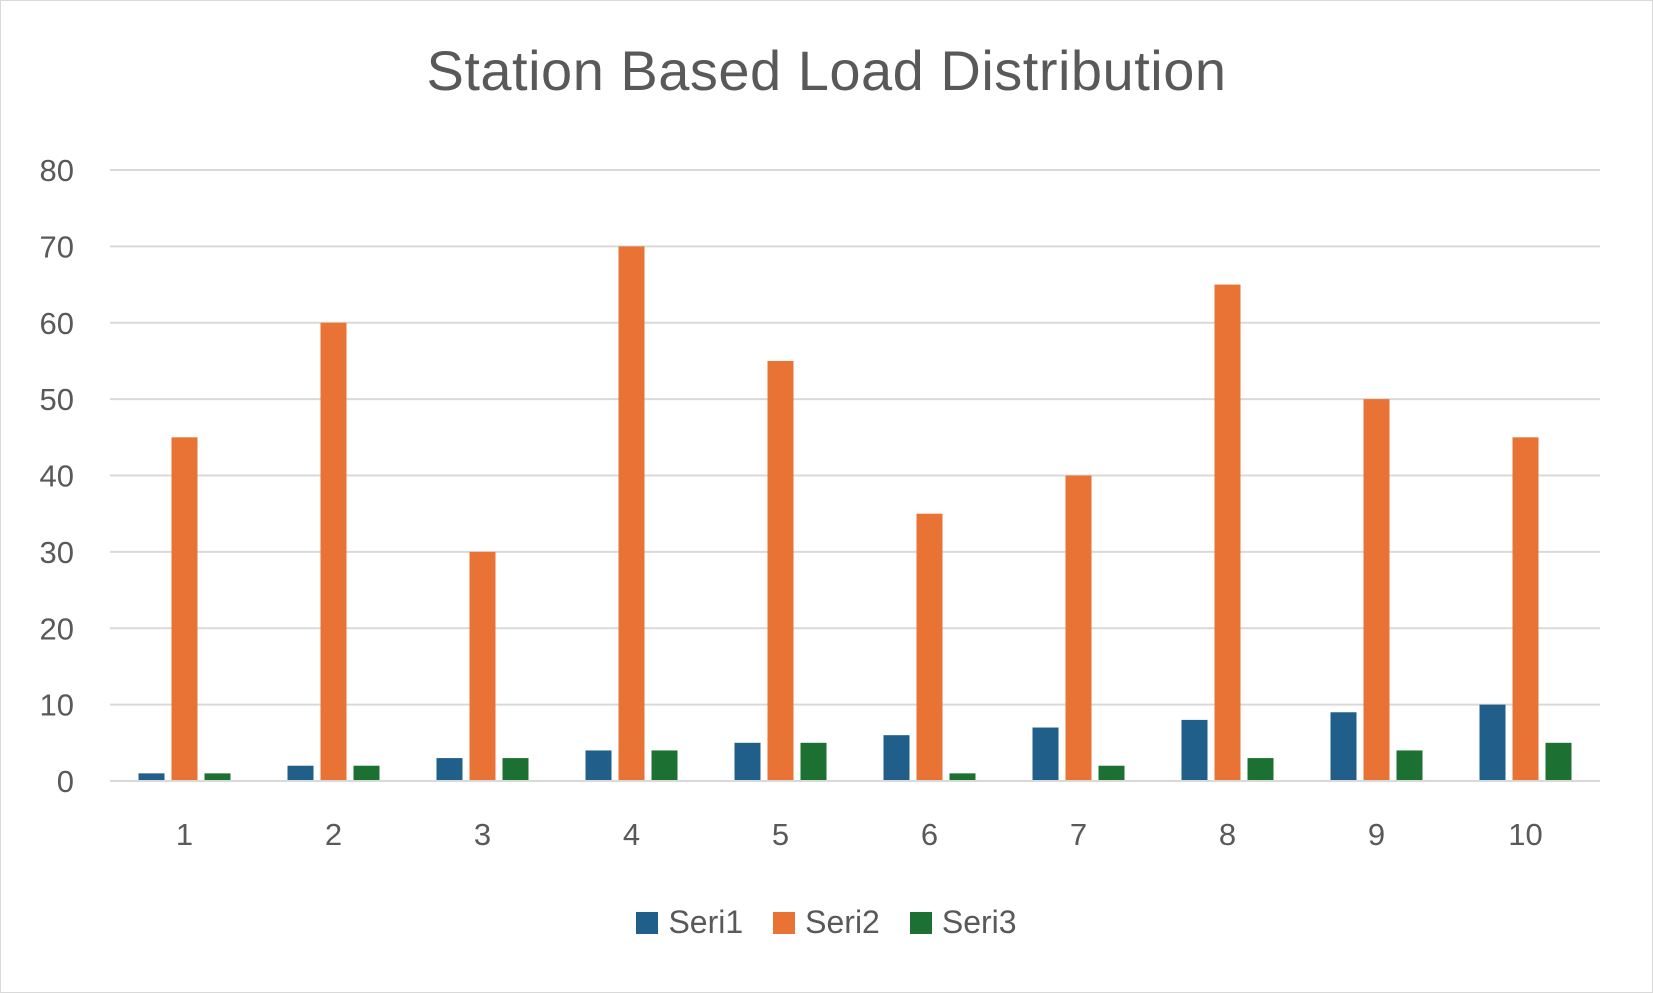 This screenshot has width=1653, height=993. What do you see at coordinates (647, 922) in the screenshot?
I see `legend-swatch-seri1` at bounding box center [647, 922].